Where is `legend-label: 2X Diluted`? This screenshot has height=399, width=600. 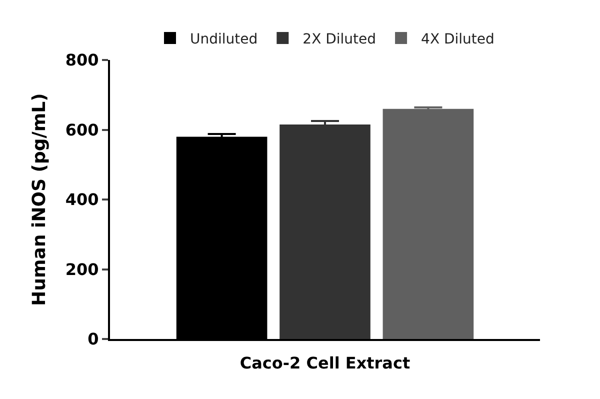
legend-label: 2X Diluted is located at coordinates (339, 39).